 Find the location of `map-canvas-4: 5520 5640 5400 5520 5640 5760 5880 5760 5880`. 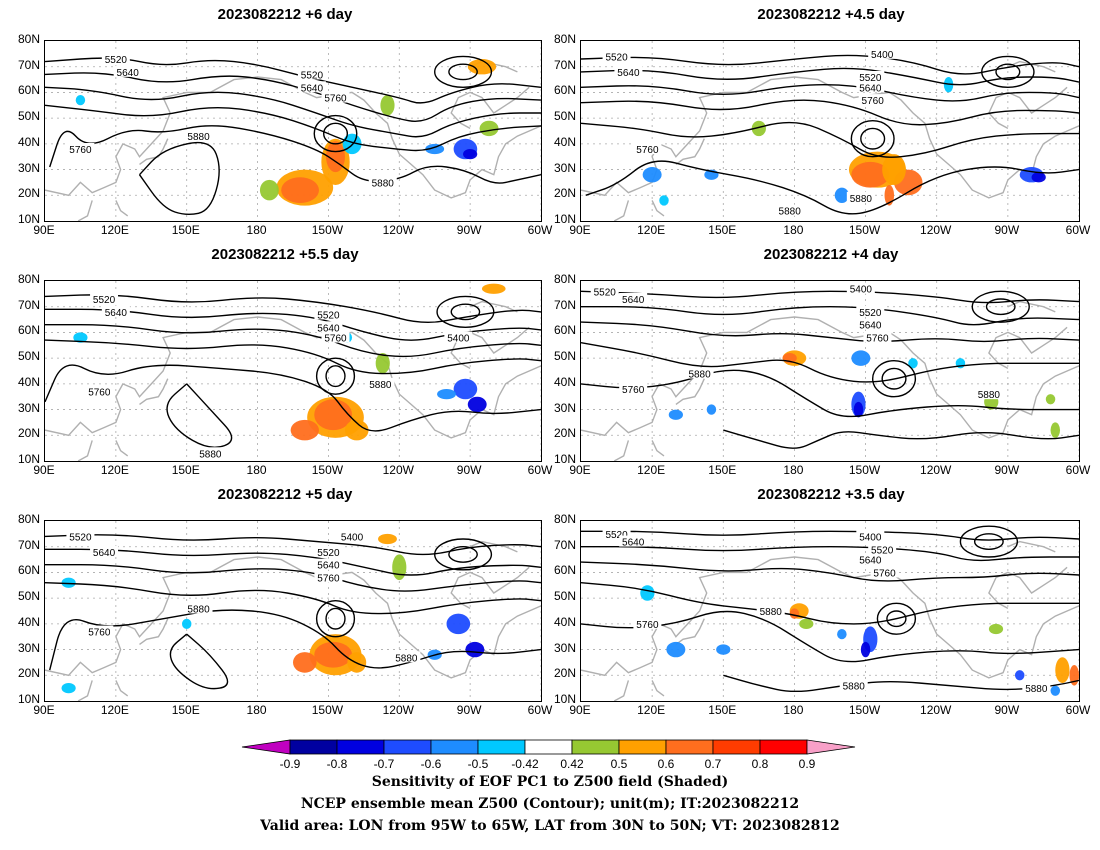

map-canvas-4: 5520 5640 5400 5520 5640 5760 5880 5760 5880 is located at coordinates (830, 371).